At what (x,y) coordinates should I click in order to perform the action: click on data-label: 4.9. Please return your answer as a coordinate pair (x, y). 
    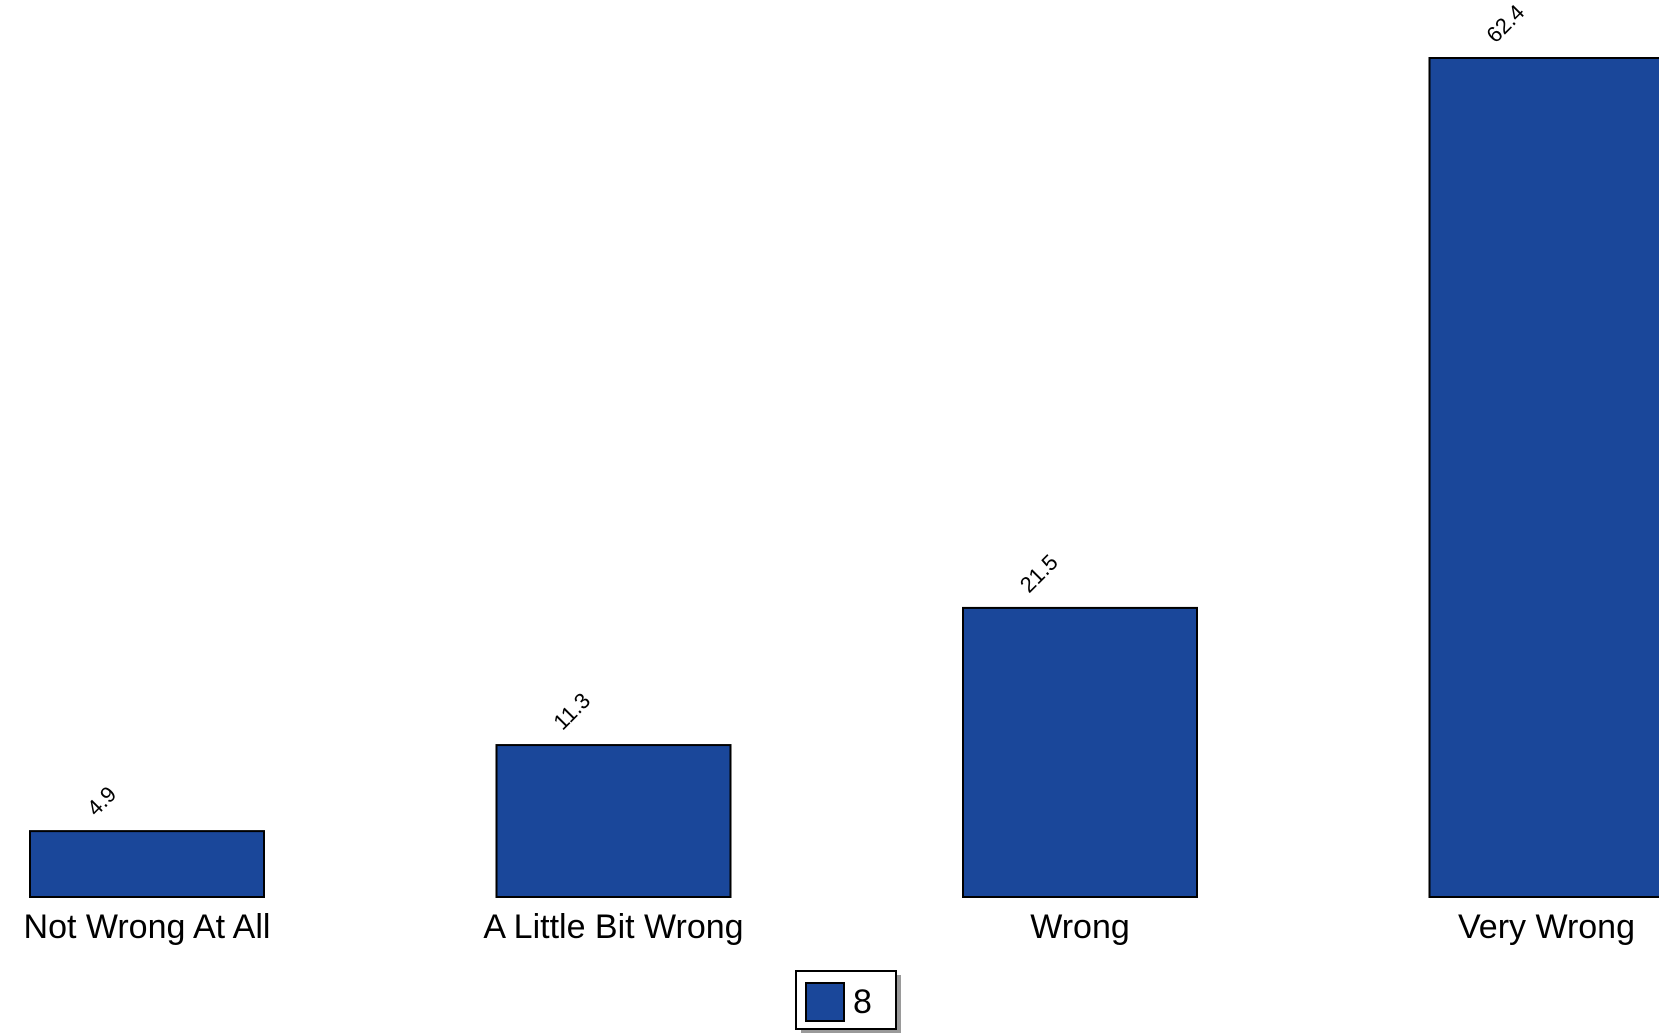
    Looking at the image, I should click on (101, 800).